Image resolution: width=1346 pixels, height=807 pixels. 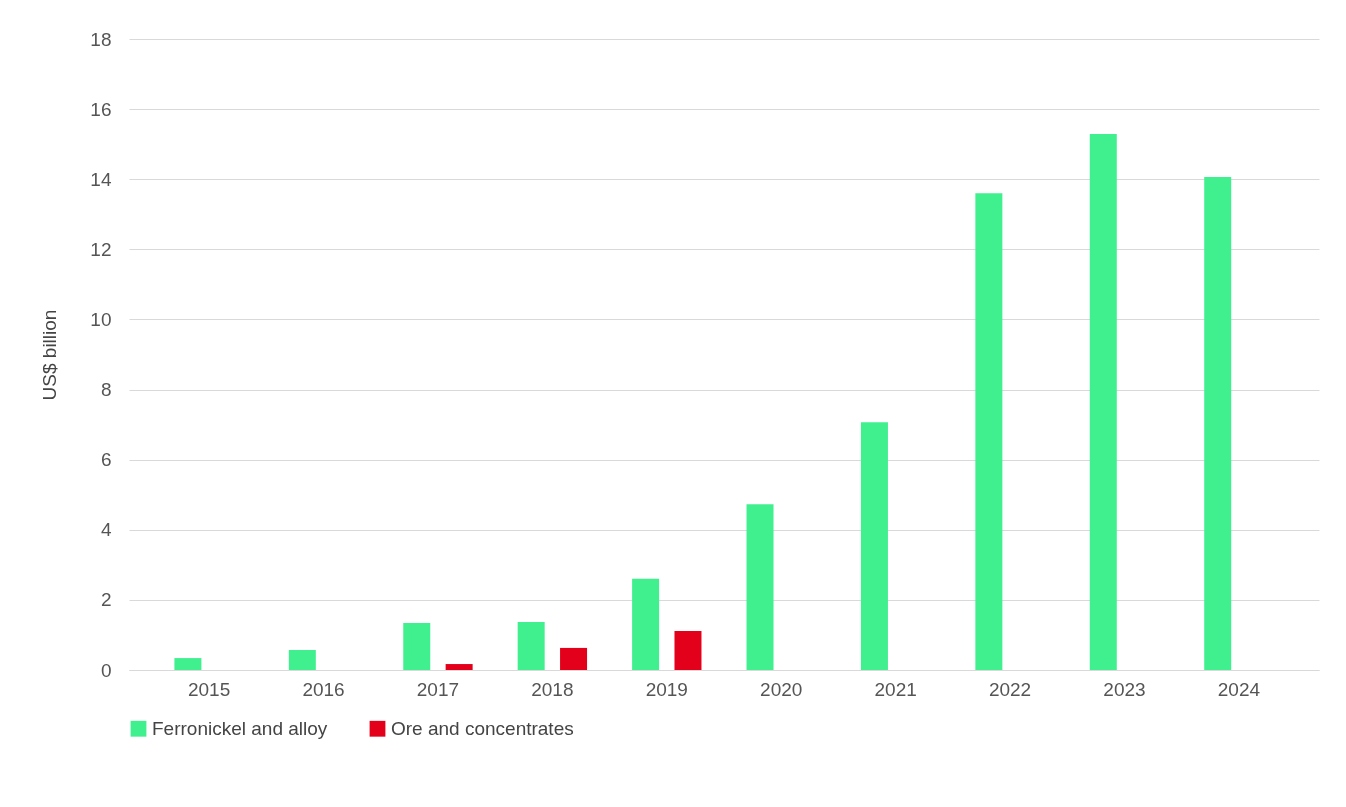 What do you see at coordinates (101, 249) in the screenshot?
I see `y-tick-label: 12` at bounding box center [101, 249].